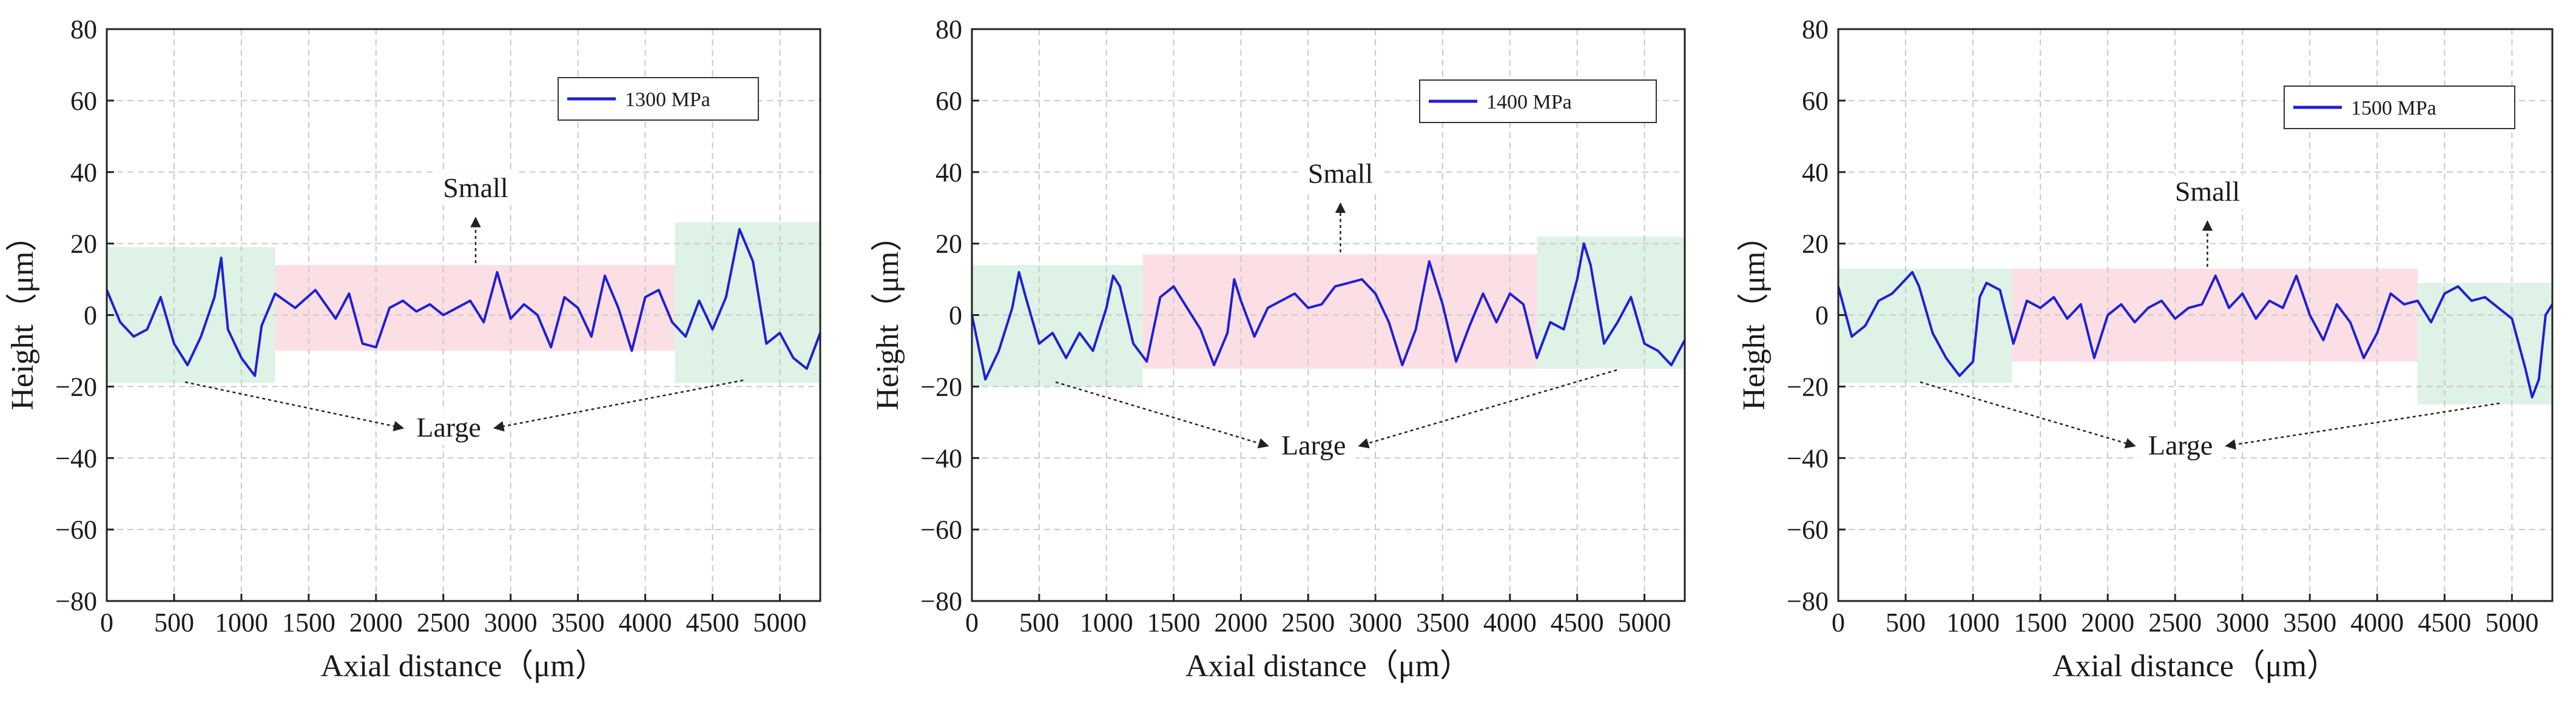 Image resolution: width=2576 pixels, height=712 pixels. Describe the element at coordinates (2393, 108) in the screenshot. I see `legend-label: 1500 MPa` at that location.